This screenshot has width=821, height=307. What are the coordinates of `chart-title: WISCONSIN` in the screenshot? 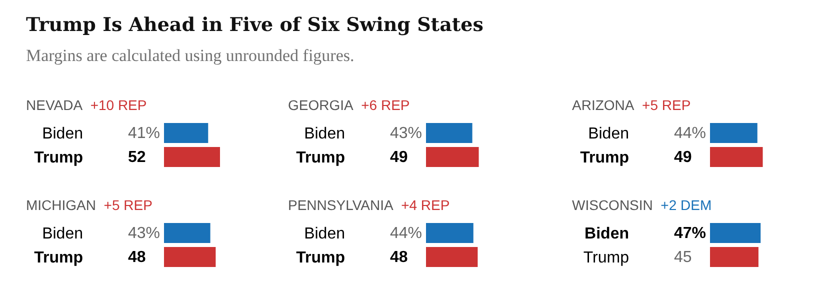 It's located at (612, 204).